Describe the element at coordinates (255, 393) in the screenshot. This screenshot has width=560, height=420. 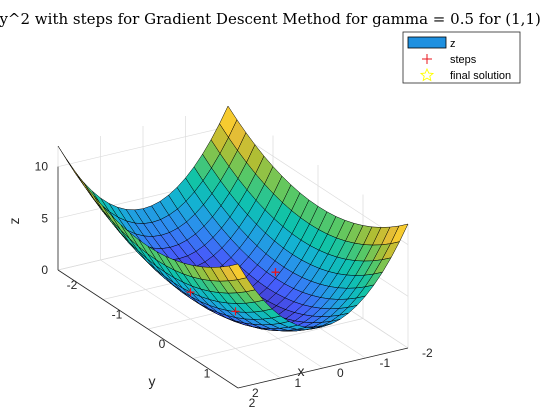
I see `y-tick-label: 2` at that location.